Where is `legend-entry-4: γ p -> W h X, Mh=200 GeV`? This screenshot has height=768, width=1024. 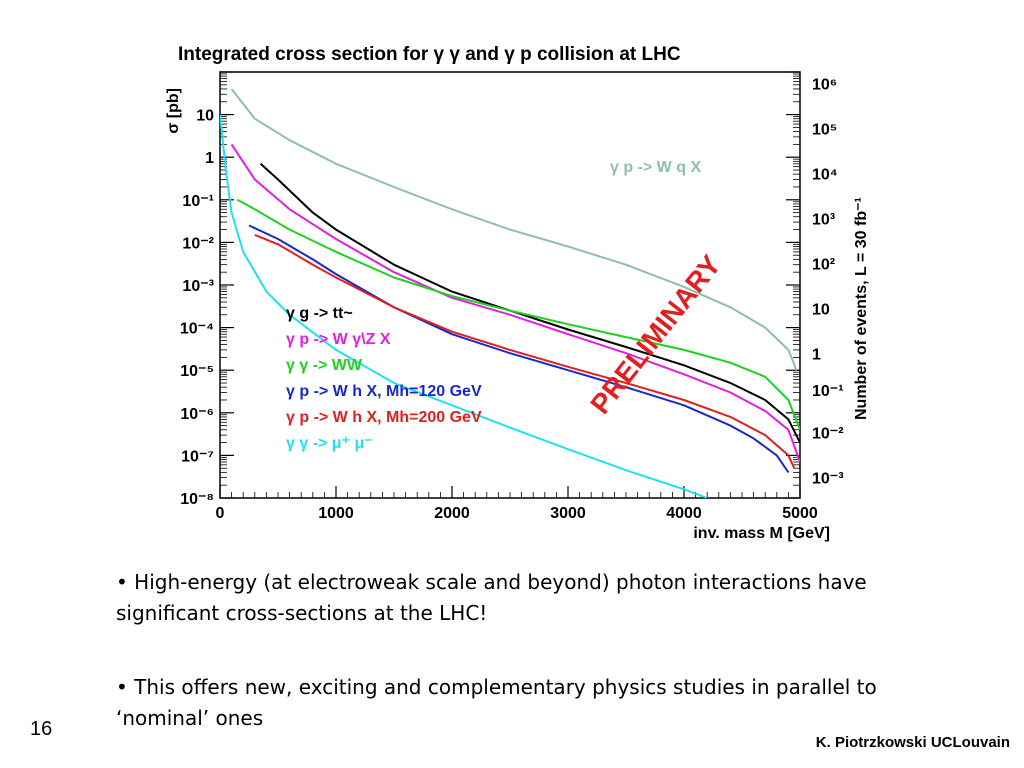
legend-entry-4: γ p -> W h X, Mh=200 GeV is located at coordinates (384, 417).